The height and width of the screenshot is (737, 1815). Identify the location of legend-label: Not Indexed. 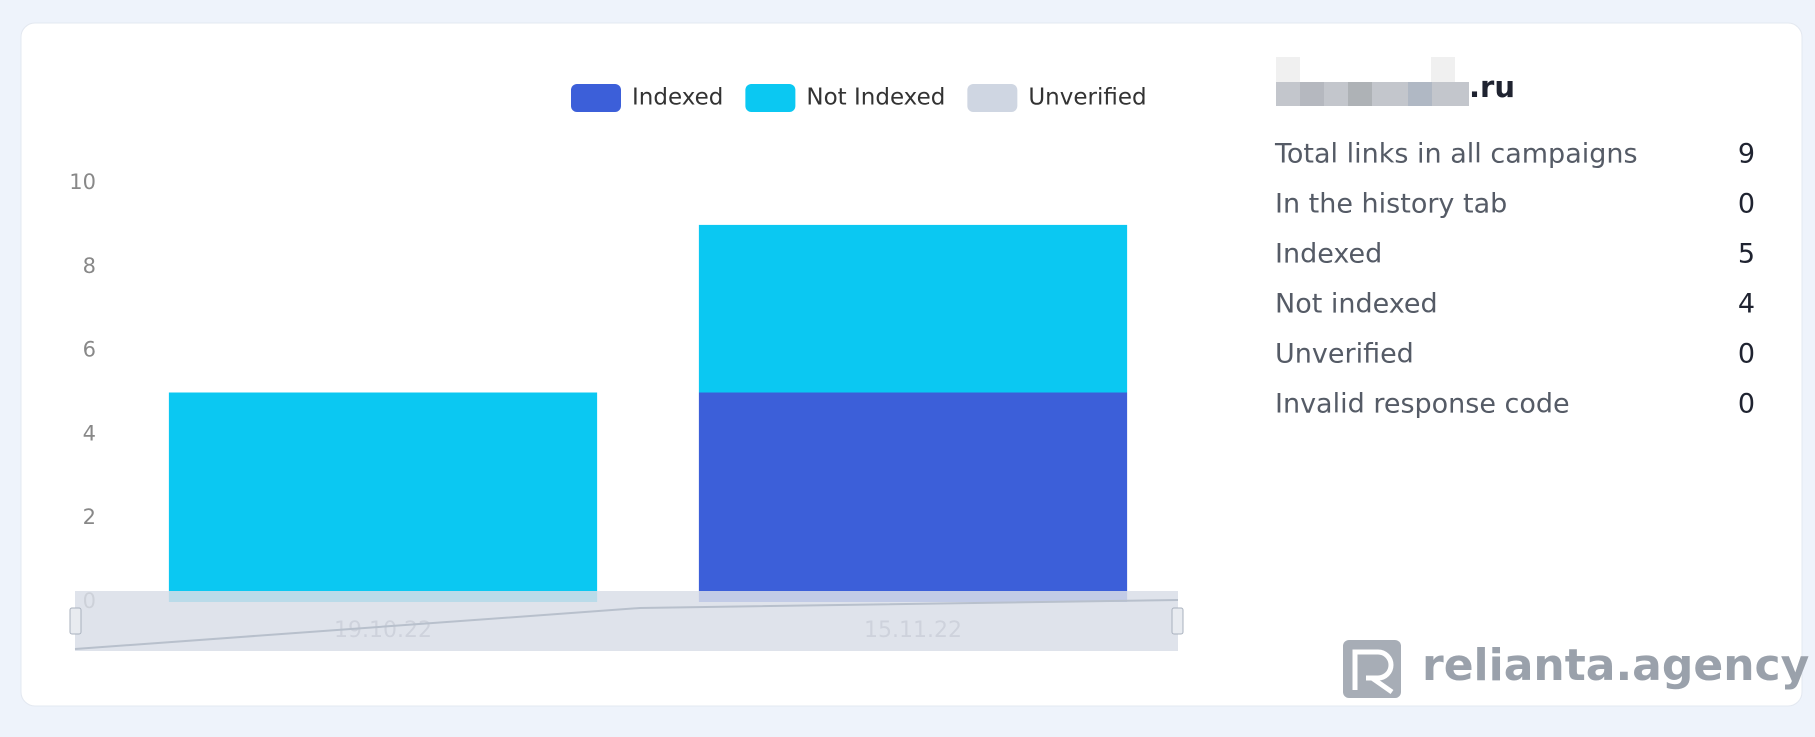
(875, 98).